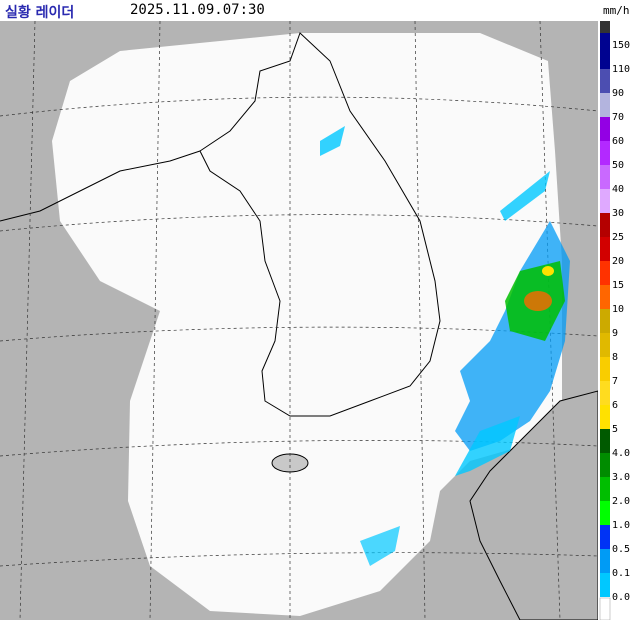 This screenshot has width=635, height=620. Describe the element at coordinates (618, 285) in the screenshot. I see `legend-label: 15` at that location.